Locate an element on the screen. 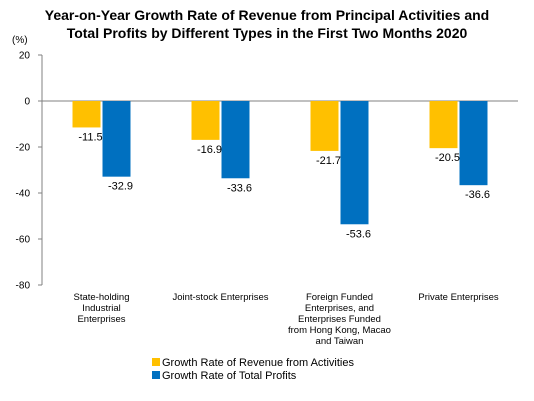  y-axis-unit-label: (%) is located at coordinates (20, 40).